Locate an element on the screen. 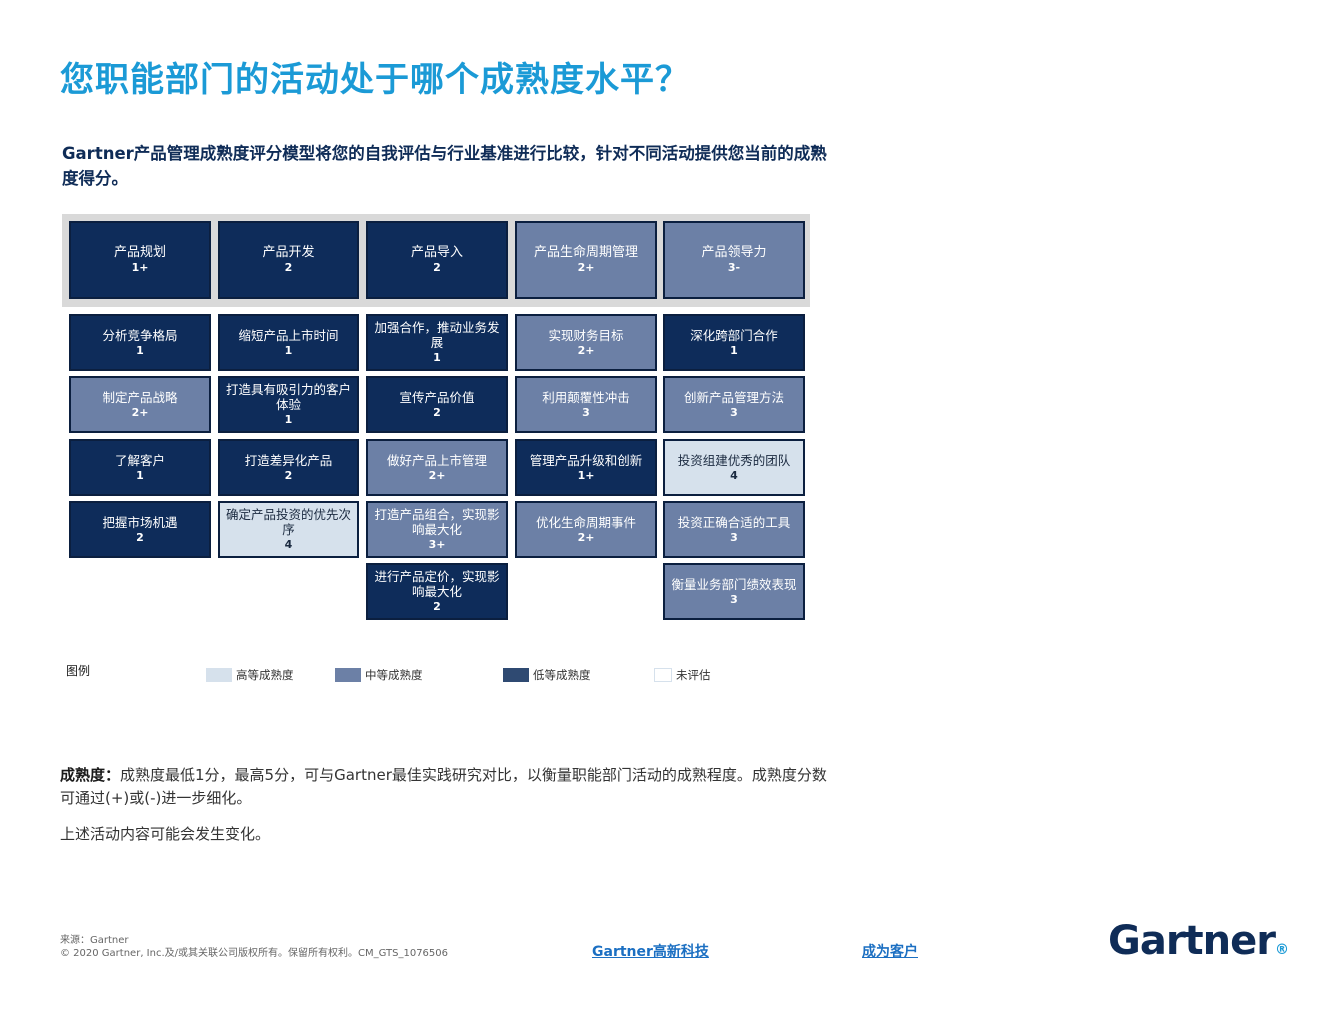  legend-item-not-assessed: 未评估 is located at coordinates (682, 675).